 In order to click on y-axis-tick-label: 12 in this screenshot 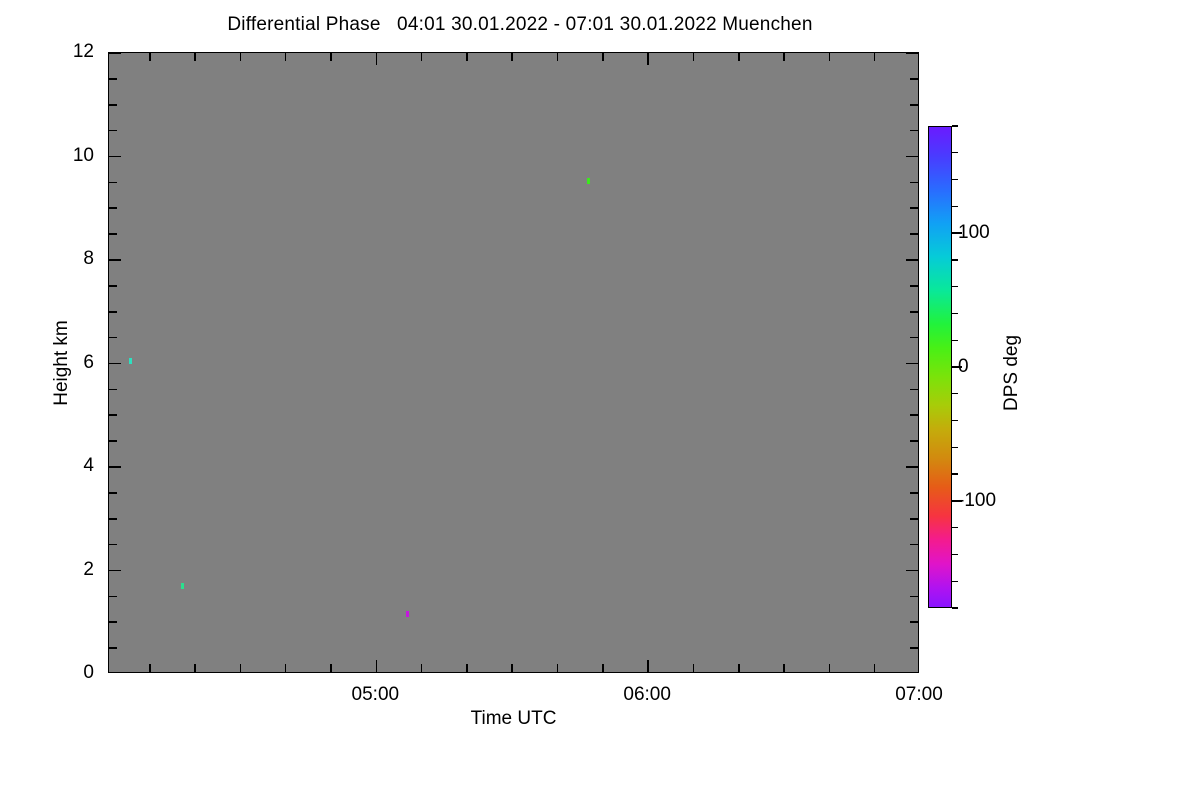, I will do `click(83, 51)`.